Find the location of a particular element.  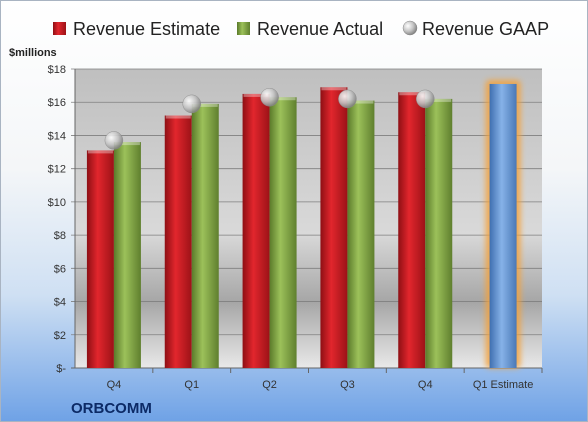

legend-label-gaap: Revenue GAAP is located at coordinates (485, 29).